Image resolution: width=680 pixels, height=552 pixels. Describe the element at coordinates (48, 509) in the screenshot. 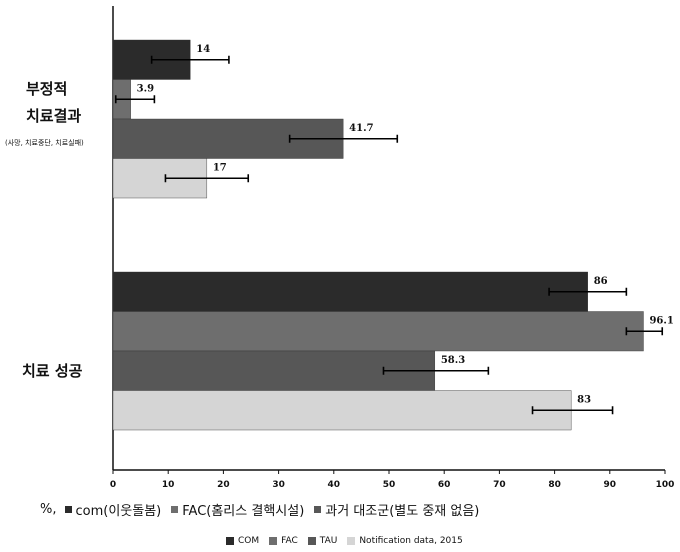

I see `legend-unit-prefix: %,` at that location.